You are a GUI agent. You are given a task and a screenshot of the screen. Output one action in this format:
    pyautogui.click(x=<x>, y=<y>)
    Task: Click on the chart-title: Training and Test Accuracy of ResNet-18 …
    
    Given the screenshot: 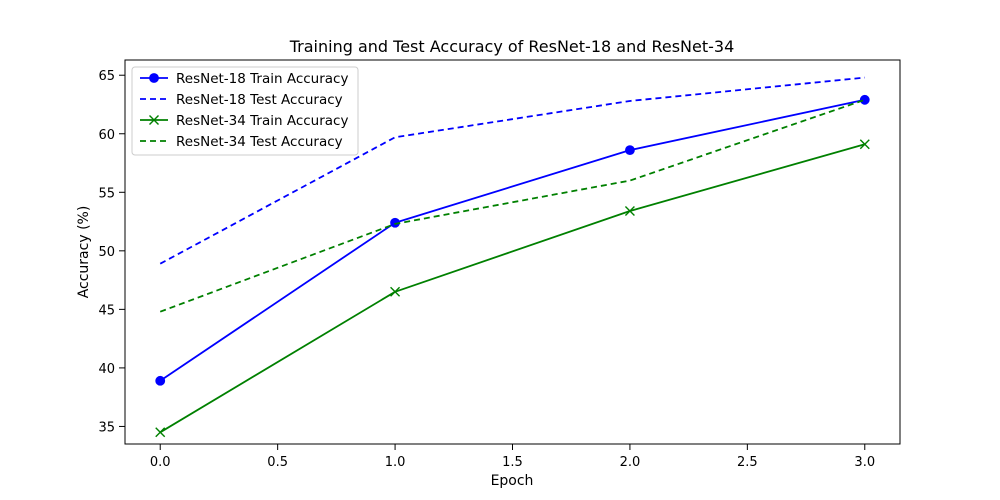 What is the action you would take?
    pyautogui.click(x=512, y=46)
    